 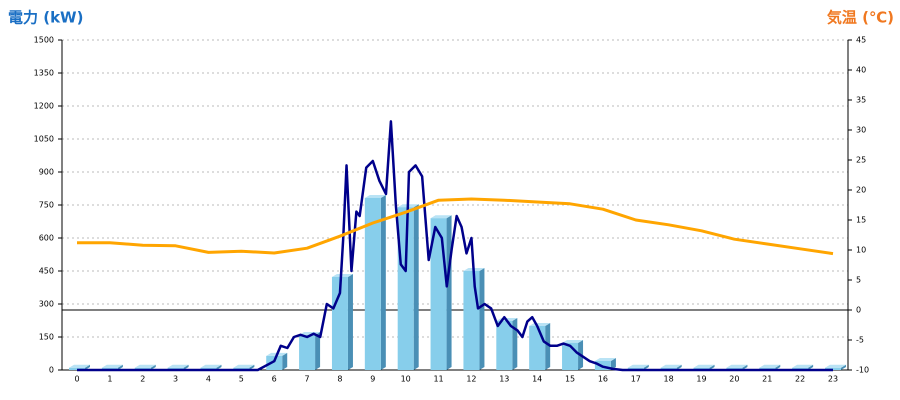 I want to click on x-tick-label: 5, so click(x=241, y=379).